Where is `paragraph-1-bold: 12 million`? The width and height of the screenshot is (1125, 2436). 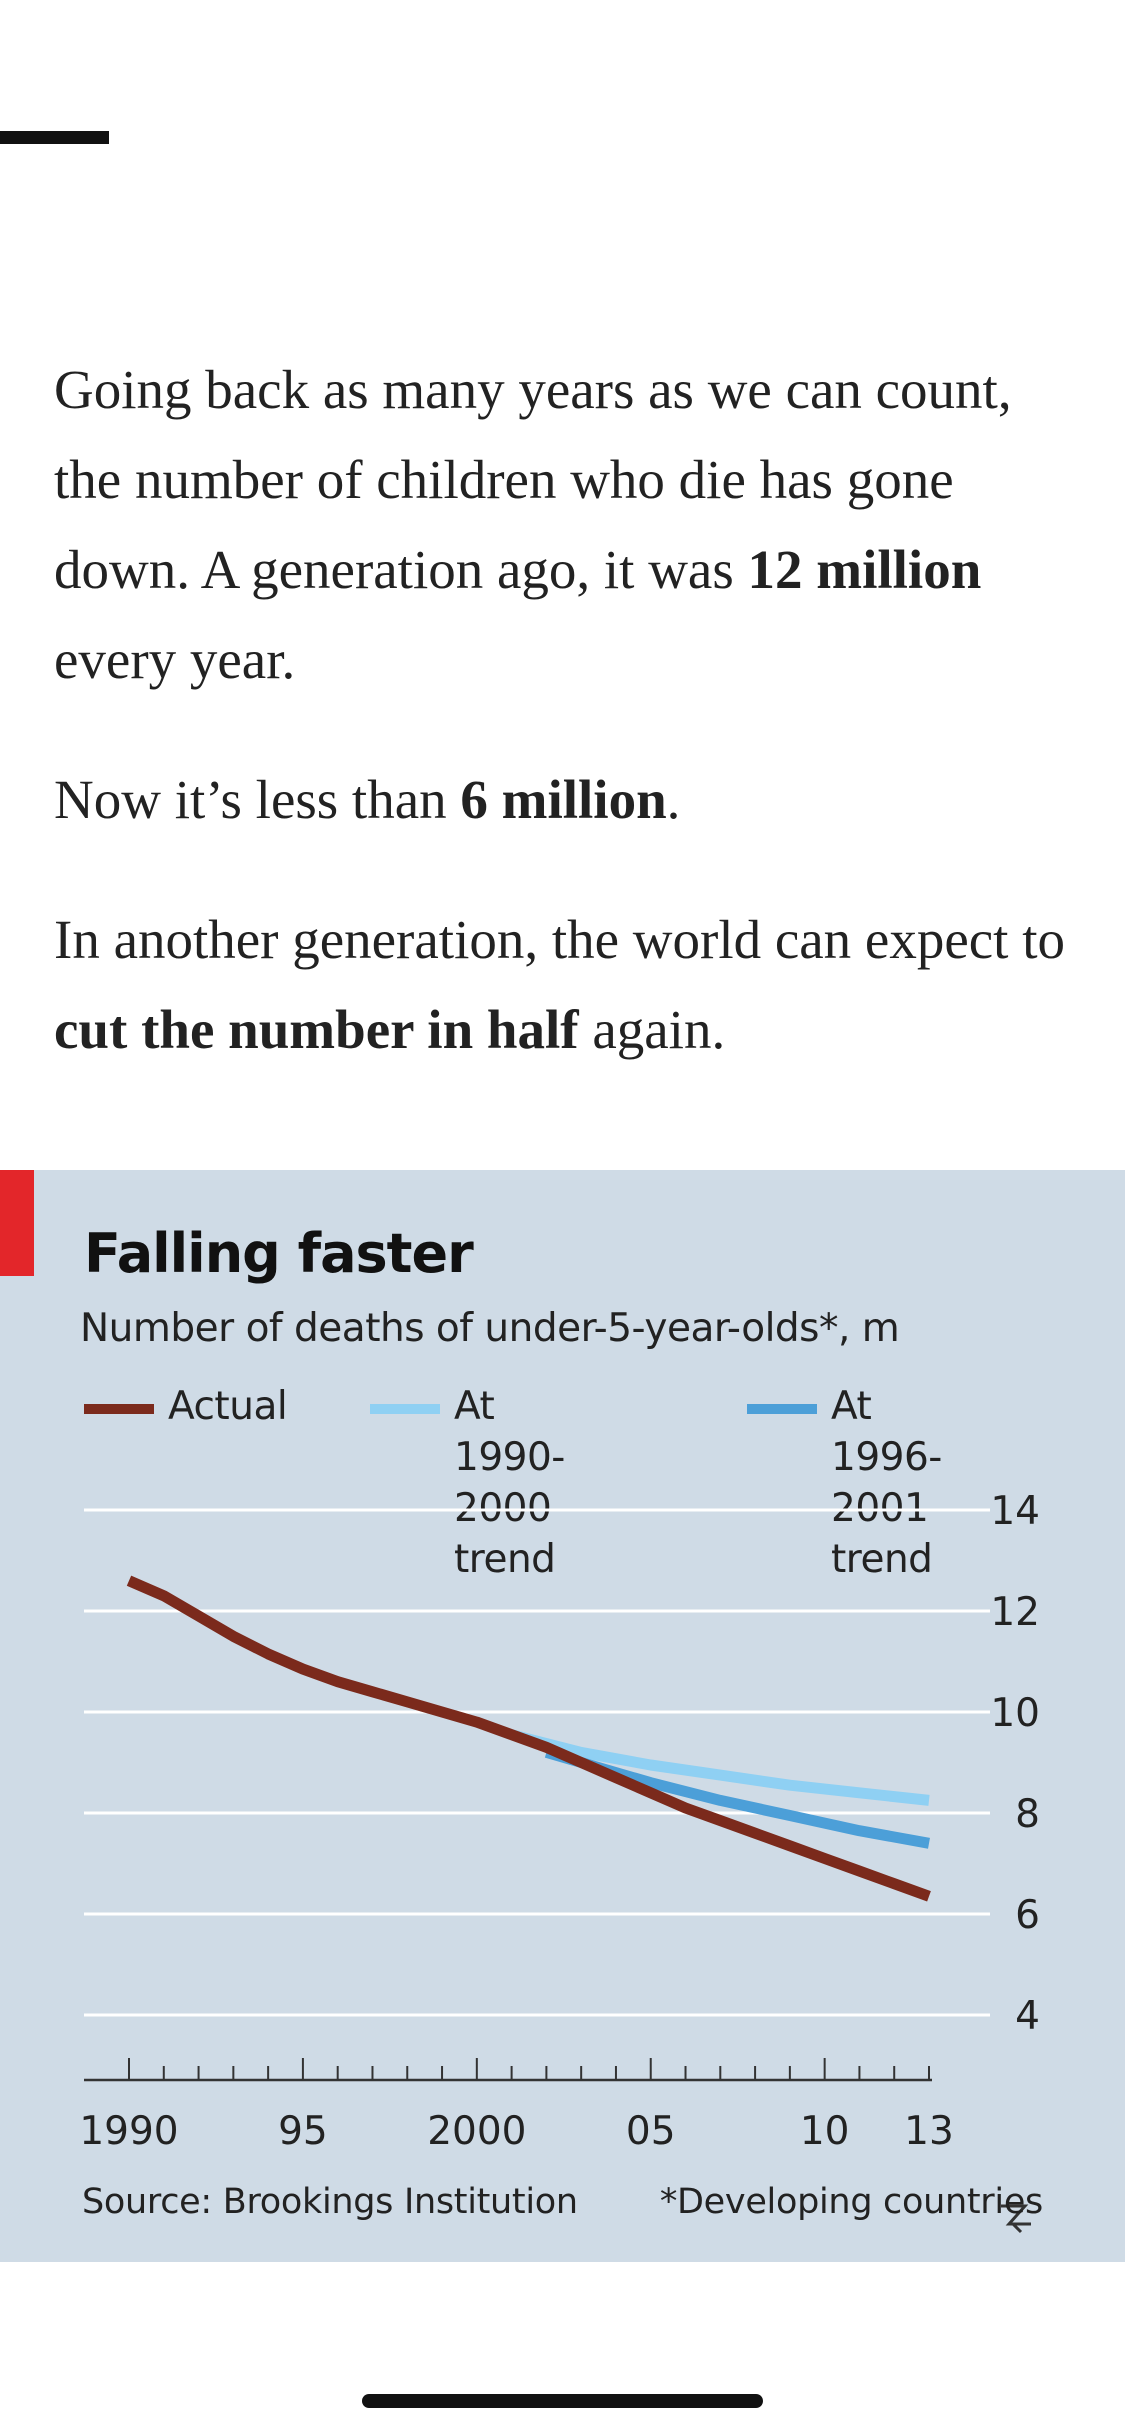 paragraph-1-bold: 12 million is located at coordinates (864, 569).